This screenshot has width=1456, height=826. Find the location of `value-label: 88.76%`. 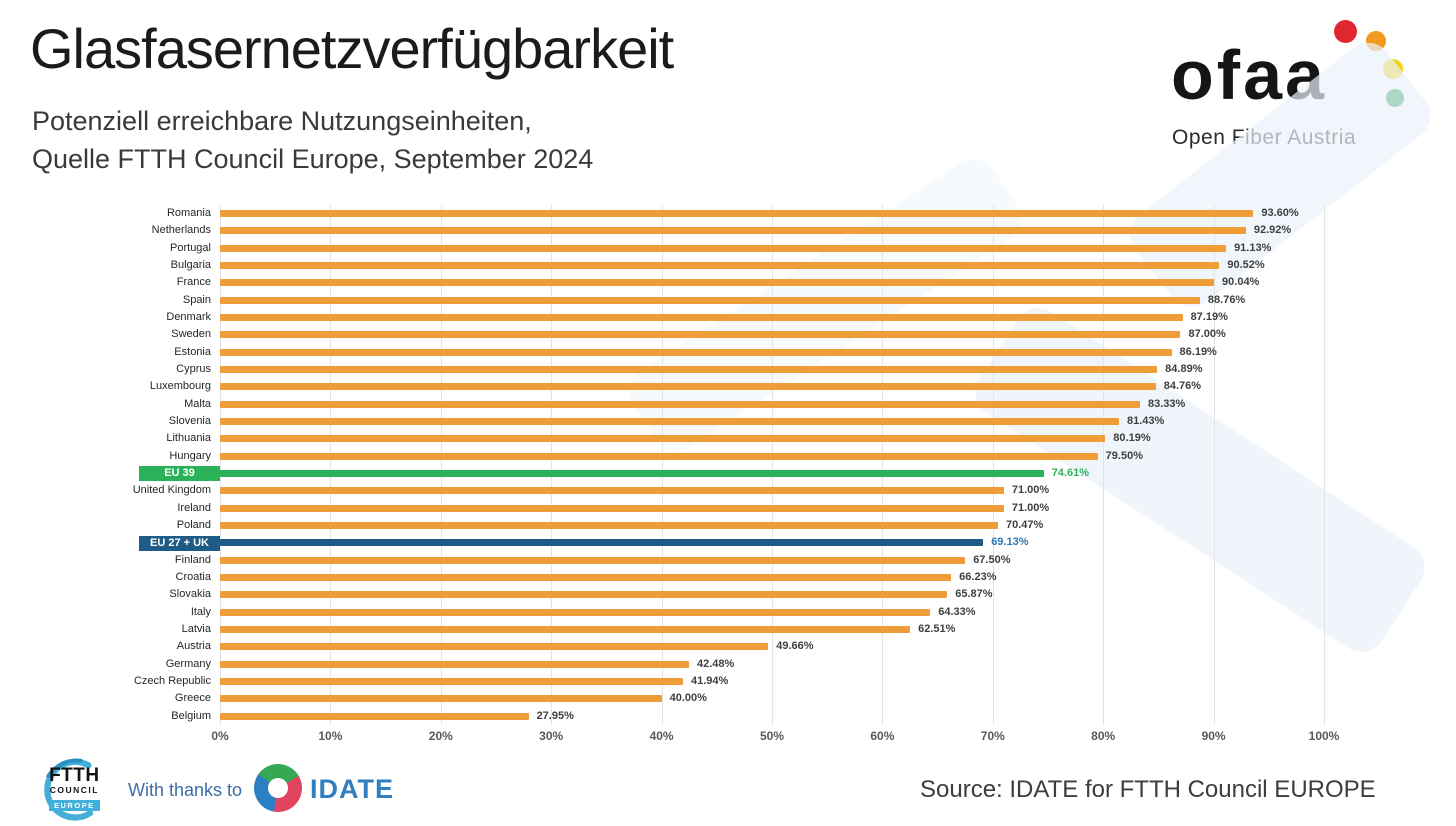

value-label: 88.76% is located at coordinates (1226, 299).